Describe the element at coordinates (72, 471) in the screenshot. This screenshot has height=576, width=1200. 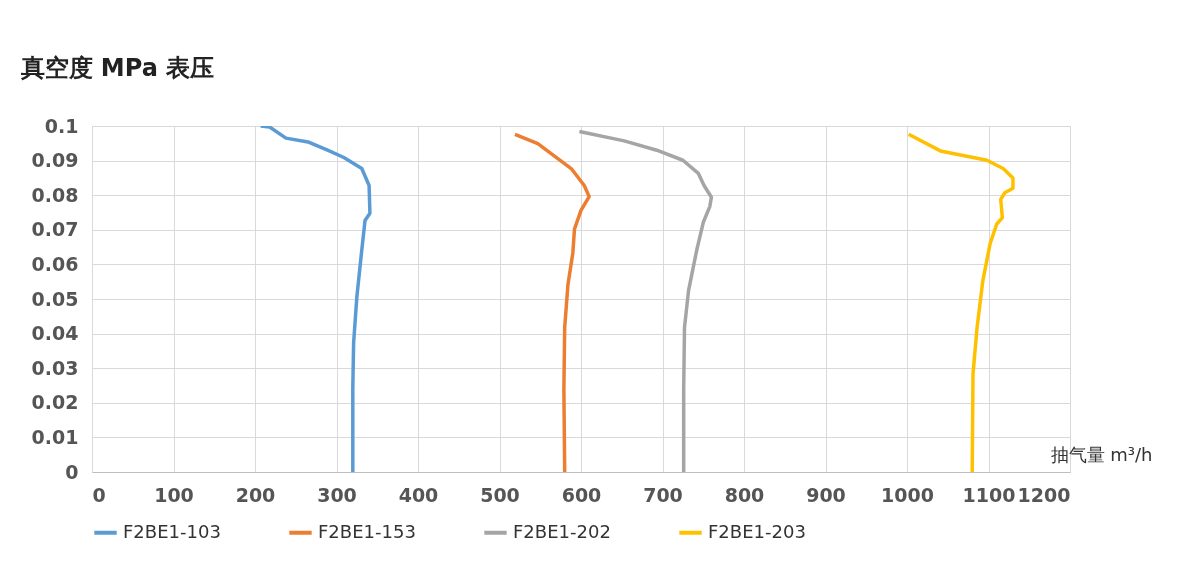
I see `y-tick-label: 0` at that location.